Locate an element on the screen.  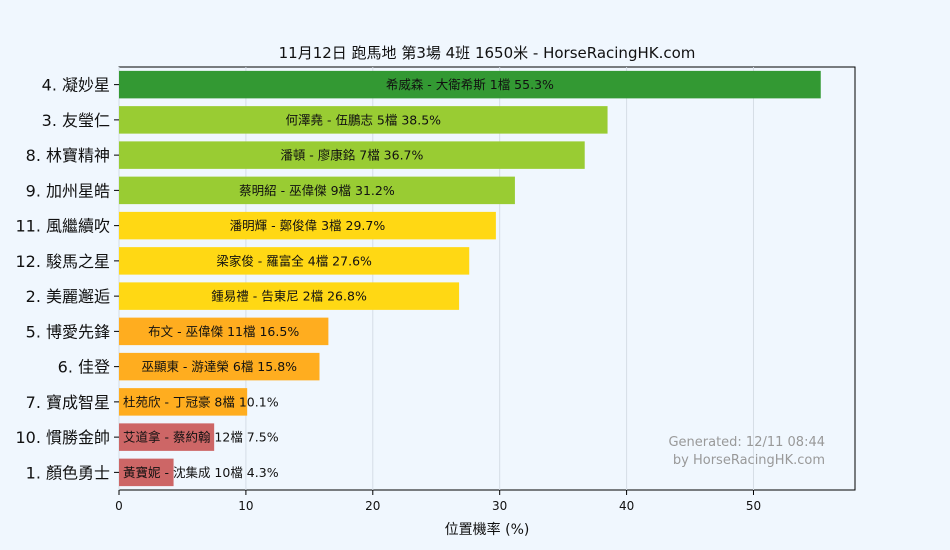
bar-label: 蔡明紹 - 巫偉傑 9檔 31.2% is located at coordinates (317, 190).